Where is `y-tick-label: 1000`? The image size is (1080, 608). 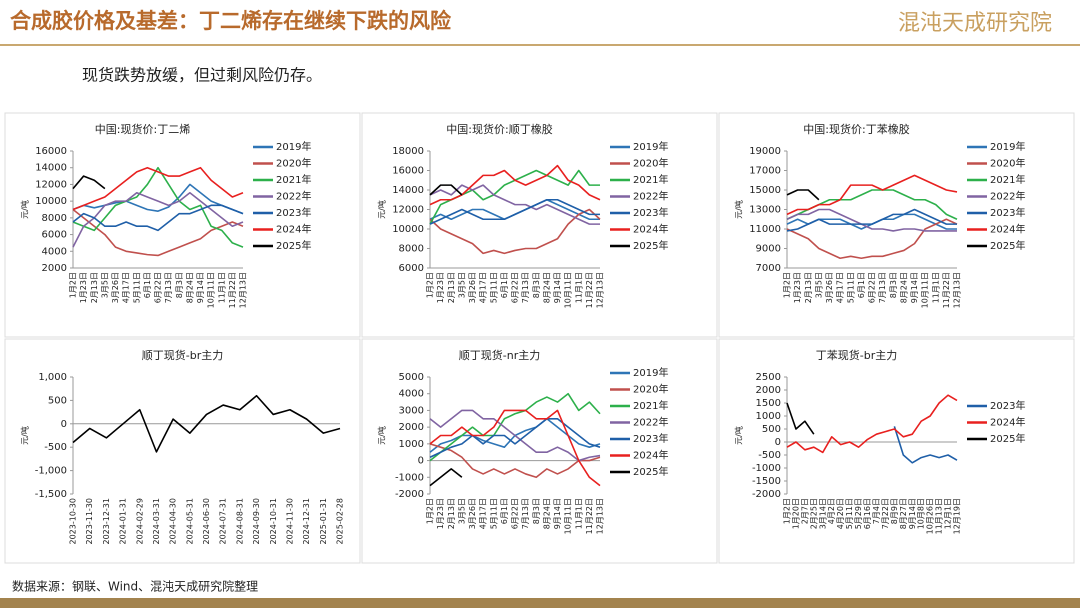
y-tick-label: 1000 is located at coordinates (768, 416).